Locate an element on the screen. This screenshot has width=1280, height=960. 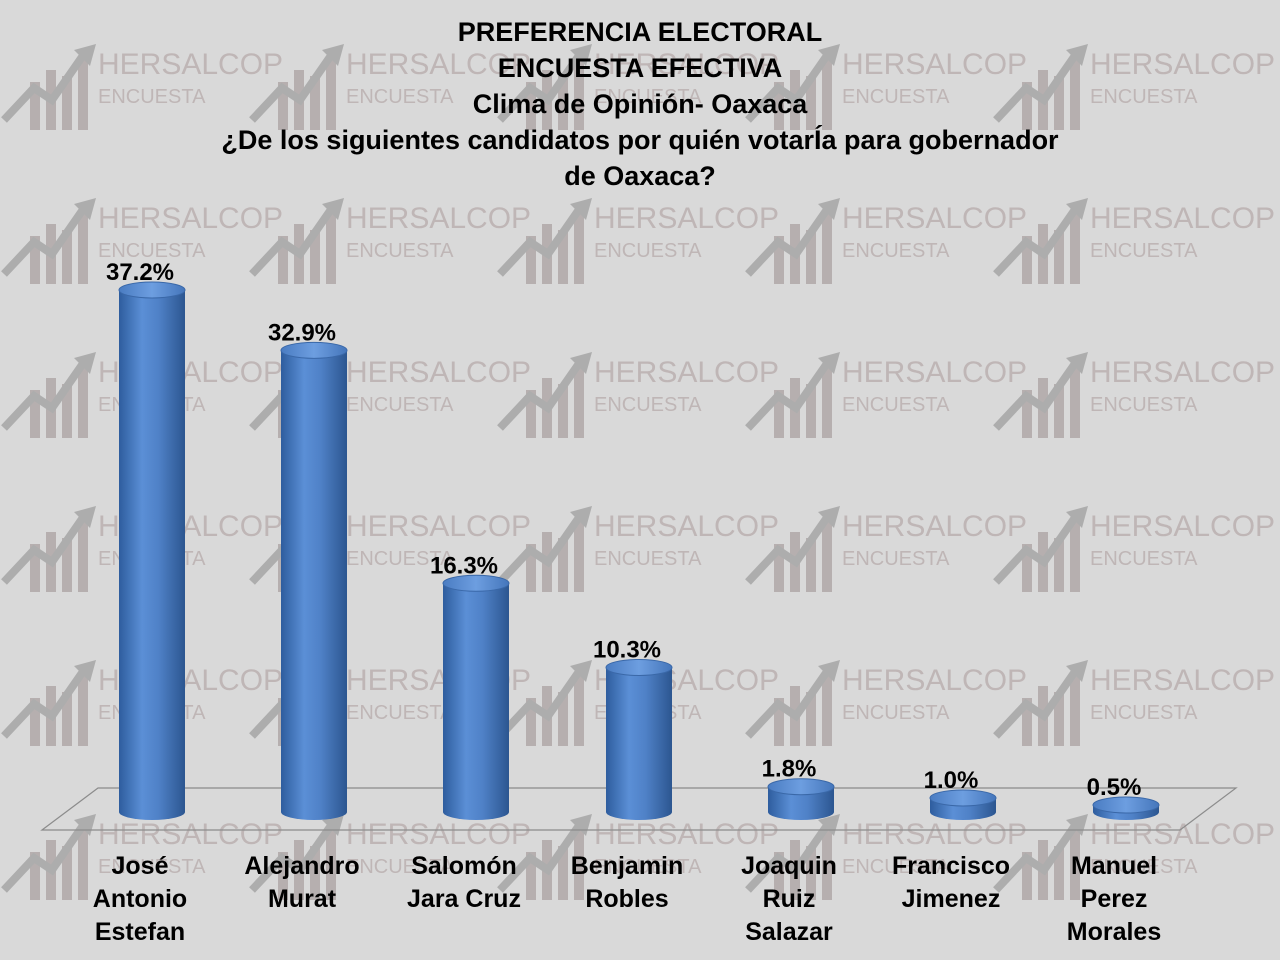
title-line-3: Clima de Opinión- Oaxaca is located at coordinates (640, 104).